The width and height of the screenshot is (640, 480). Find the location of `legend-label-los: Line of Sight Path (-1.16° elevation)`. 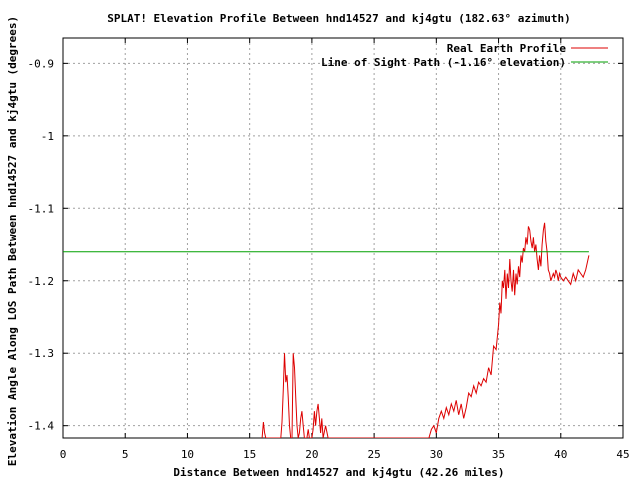

legend-label-los: Line of Sight Path (-1.16° elevation) is located at coordinates (443, 62).